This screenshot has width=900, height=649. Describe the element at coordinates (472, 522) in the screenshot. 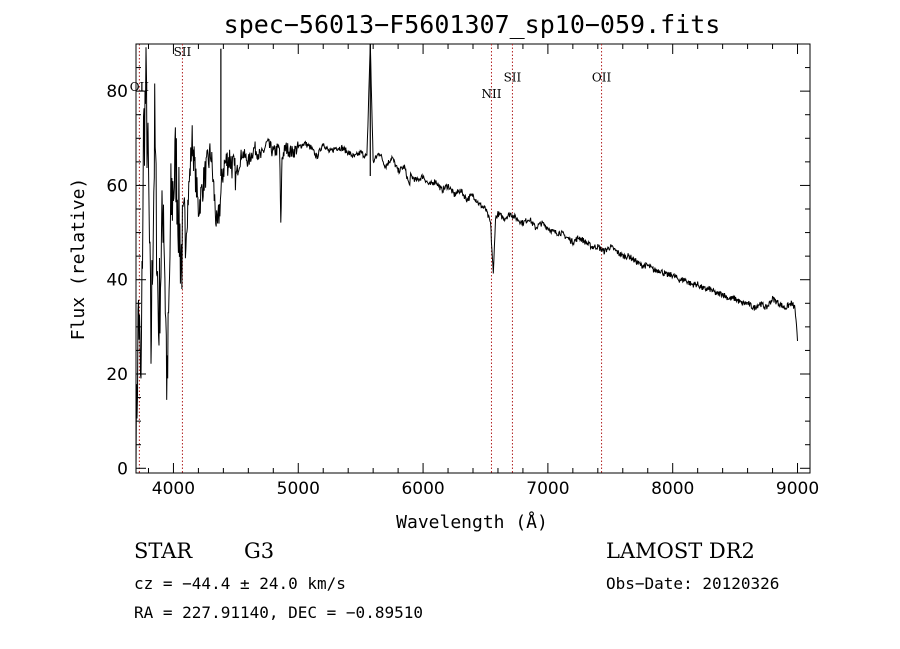

I see `x-axis-label: Wavelength (Å)` at that location.